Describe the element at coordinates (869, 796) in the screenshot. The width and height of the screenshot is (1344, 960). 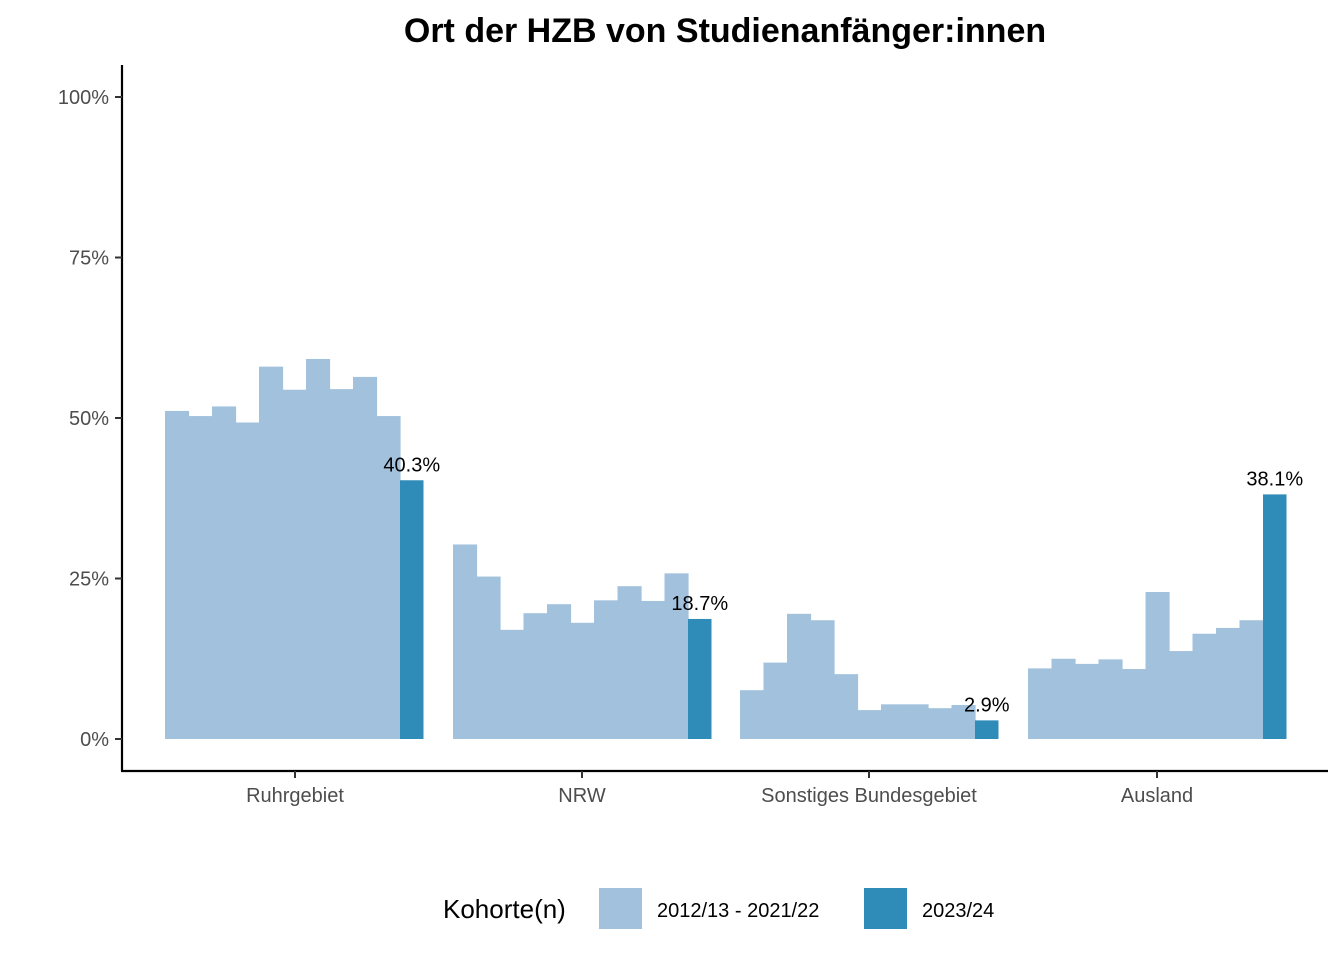
I see `x-tick-label-2: Sonstiges Bundesgebiet` at that location.